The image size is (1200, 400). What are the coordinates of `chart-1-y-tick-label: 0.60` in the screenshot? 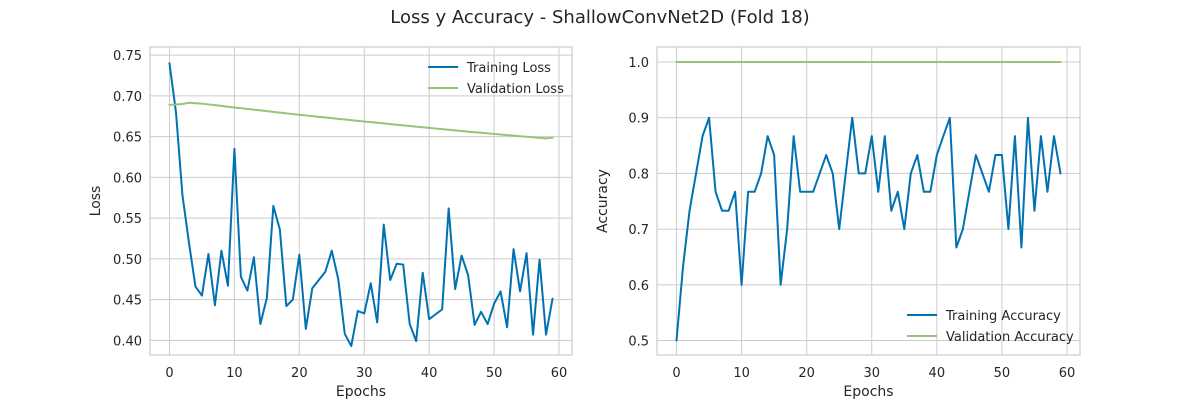 It's located at (127, 178).